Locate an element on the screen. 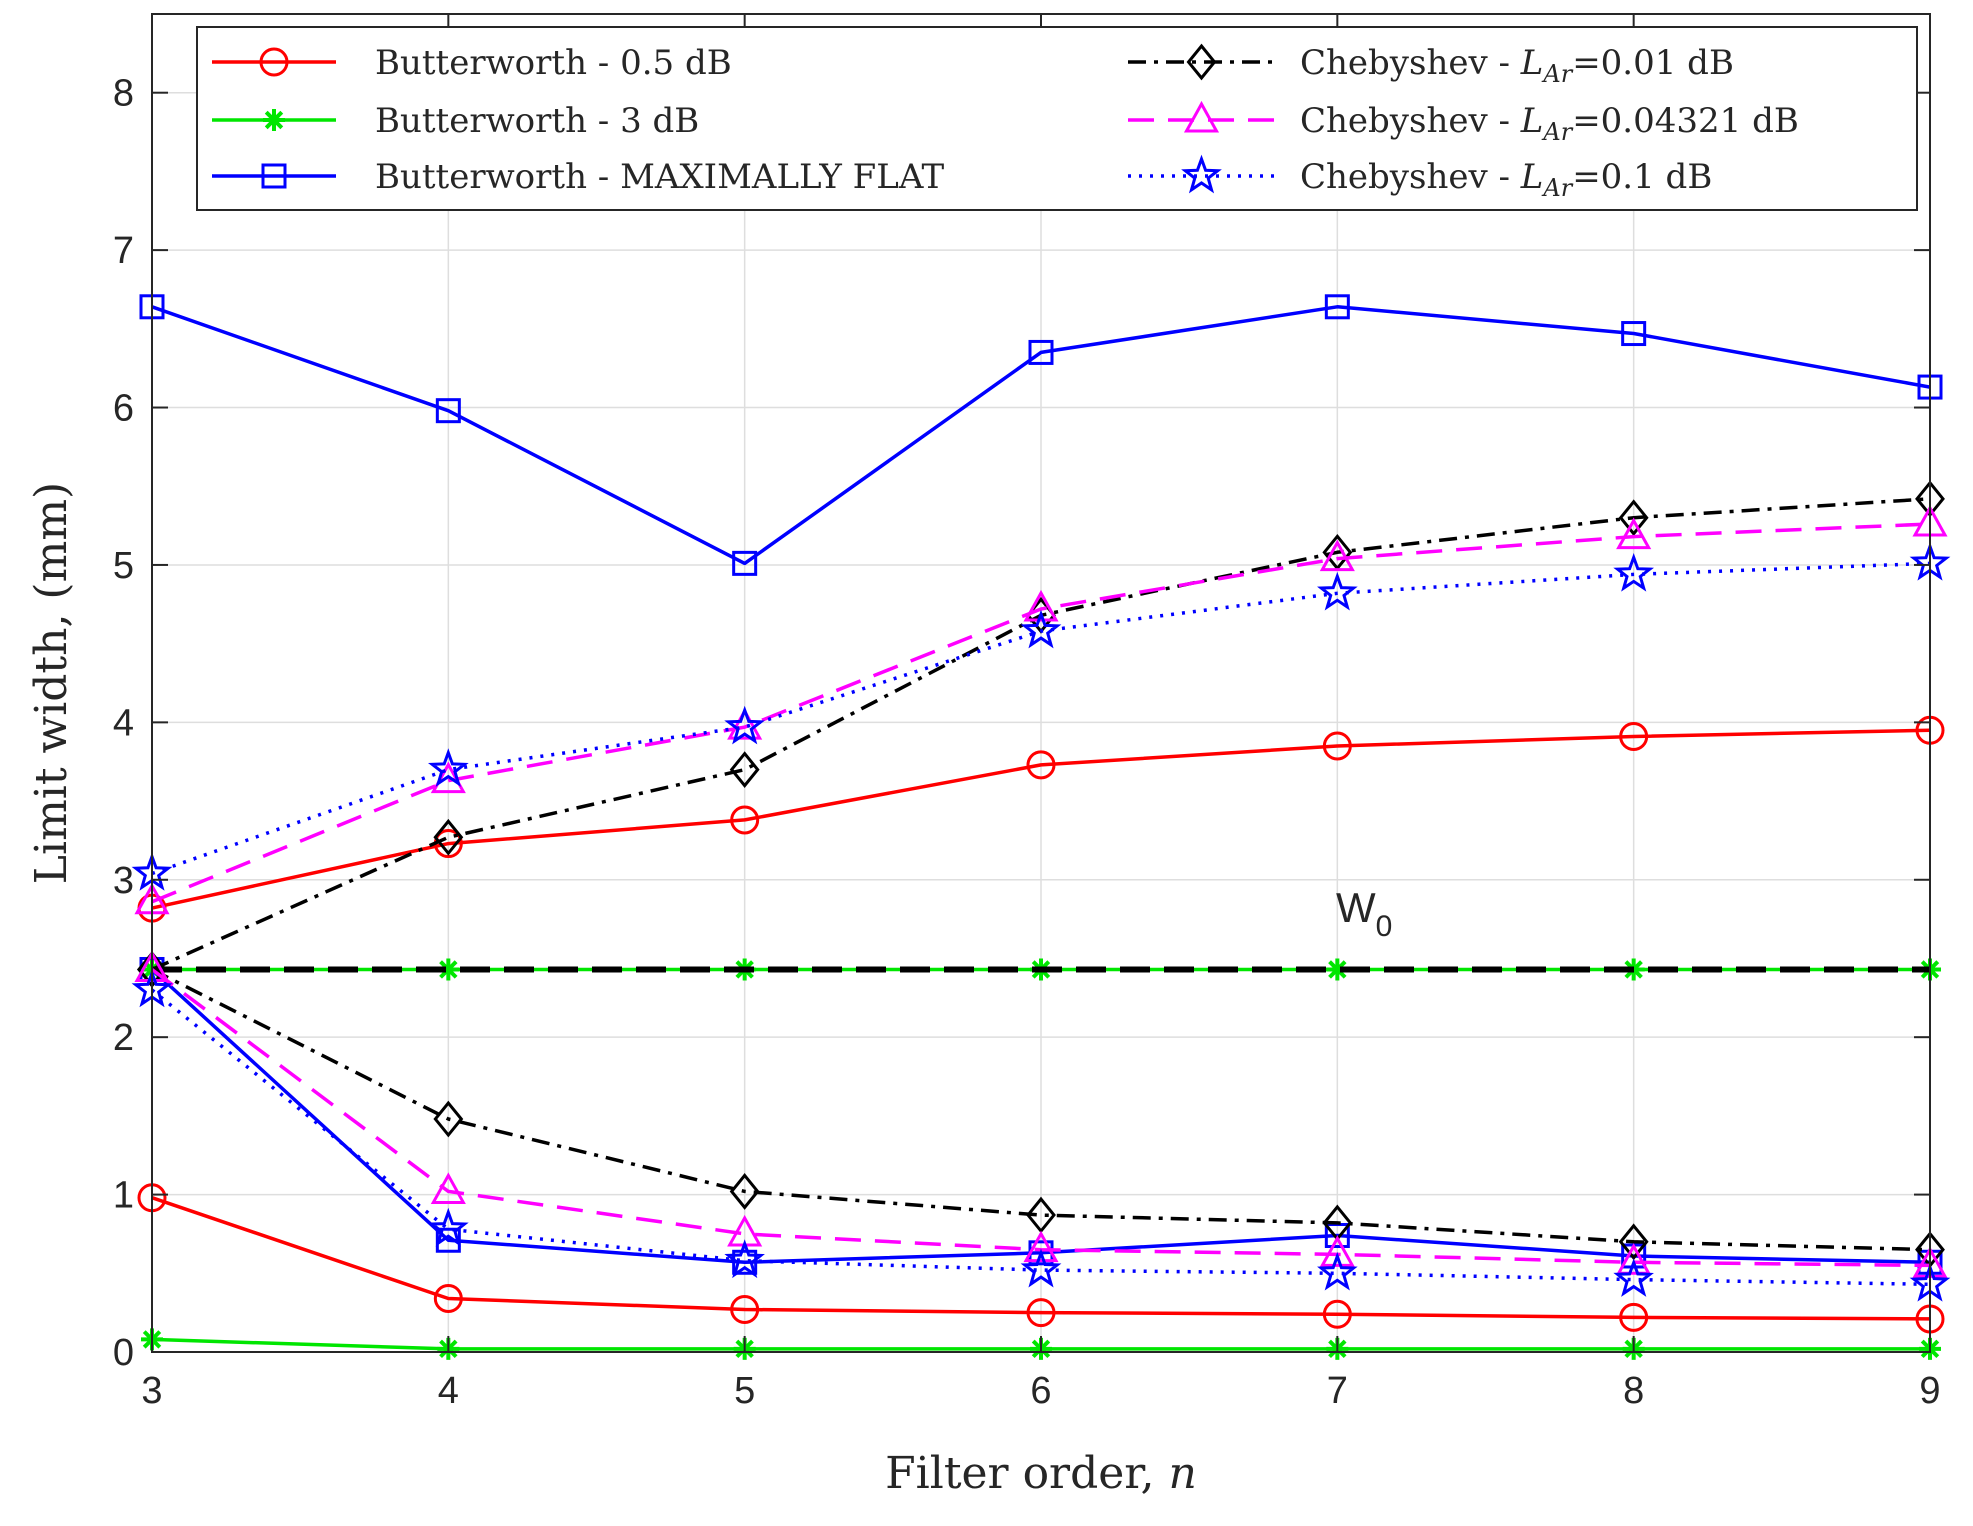  legend-label: Chebyshev - LAr=0.04321 dB is located at coordinates (1549, 123).